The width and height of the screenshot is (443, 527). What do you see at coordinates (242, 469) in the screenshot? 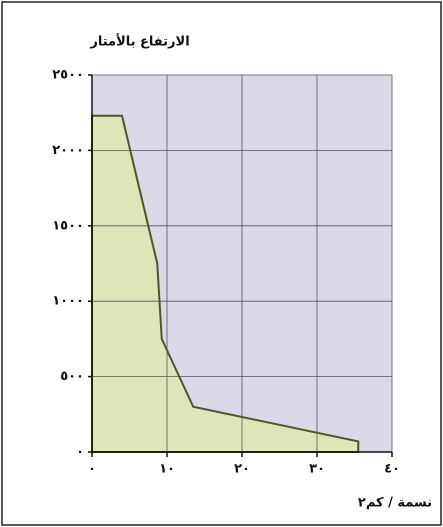
I see `x-tick-label: ٢٠` at bounding box center [242, 469].